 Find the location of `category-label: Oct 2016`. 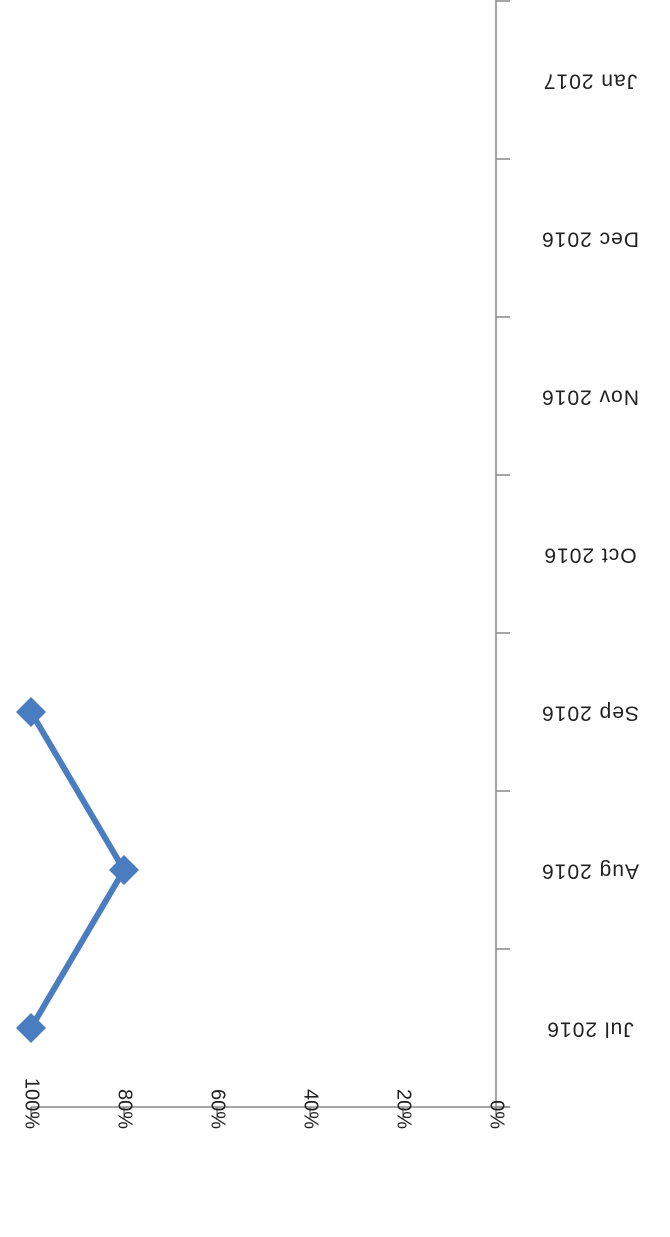

category-label: Oct 2016 is located at coordinates (589, 554).